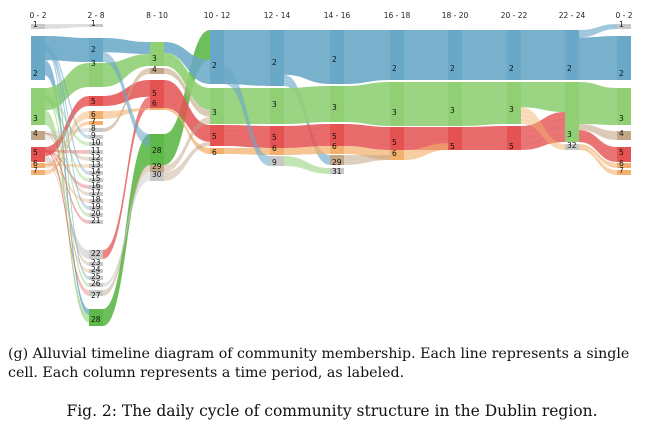 The width and height of the screenshot is (664, 447). What do you see at coordinates (277, 15) in the screenshot?
I see `column-header: 12 - 14` at bounding box center [277, 15].